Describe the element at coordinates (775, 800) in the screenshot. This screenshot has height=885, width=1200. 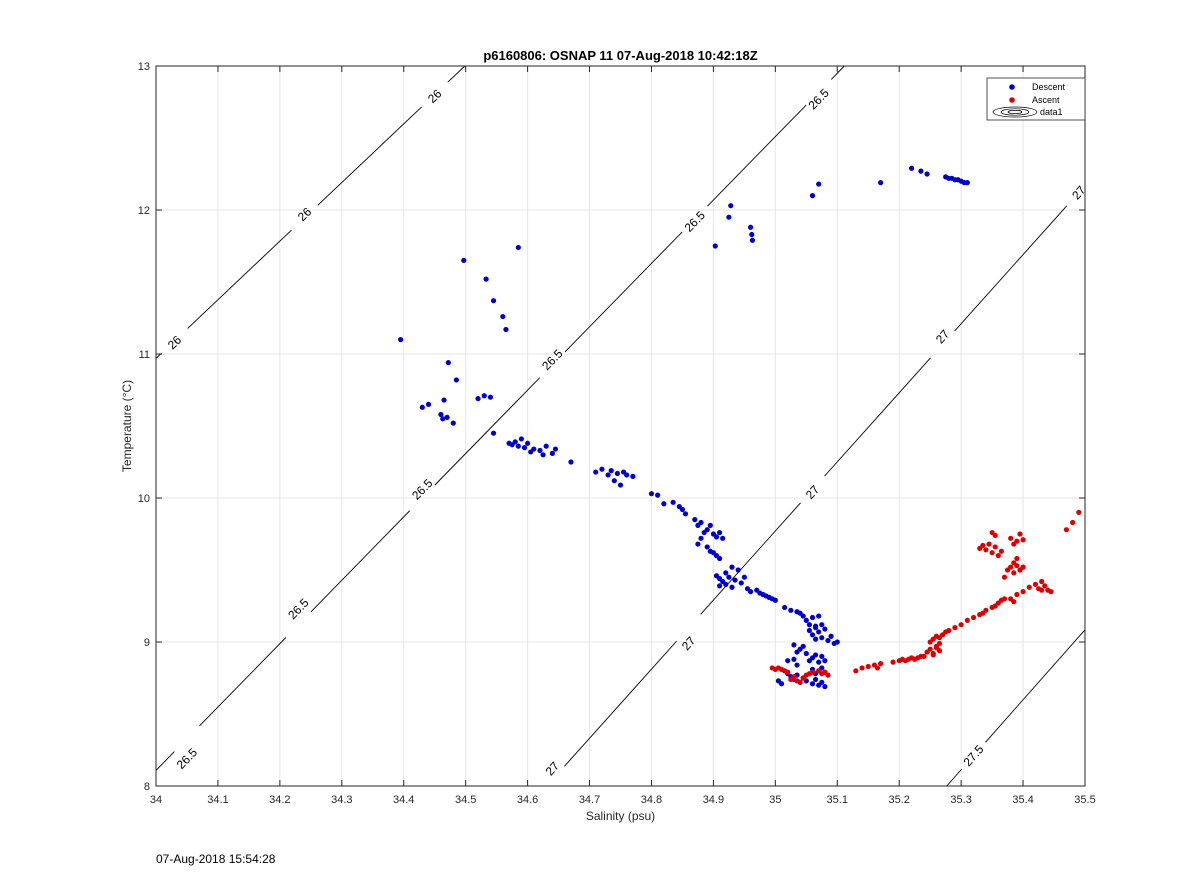
I see `x-tick-label-10: 35` at that location.